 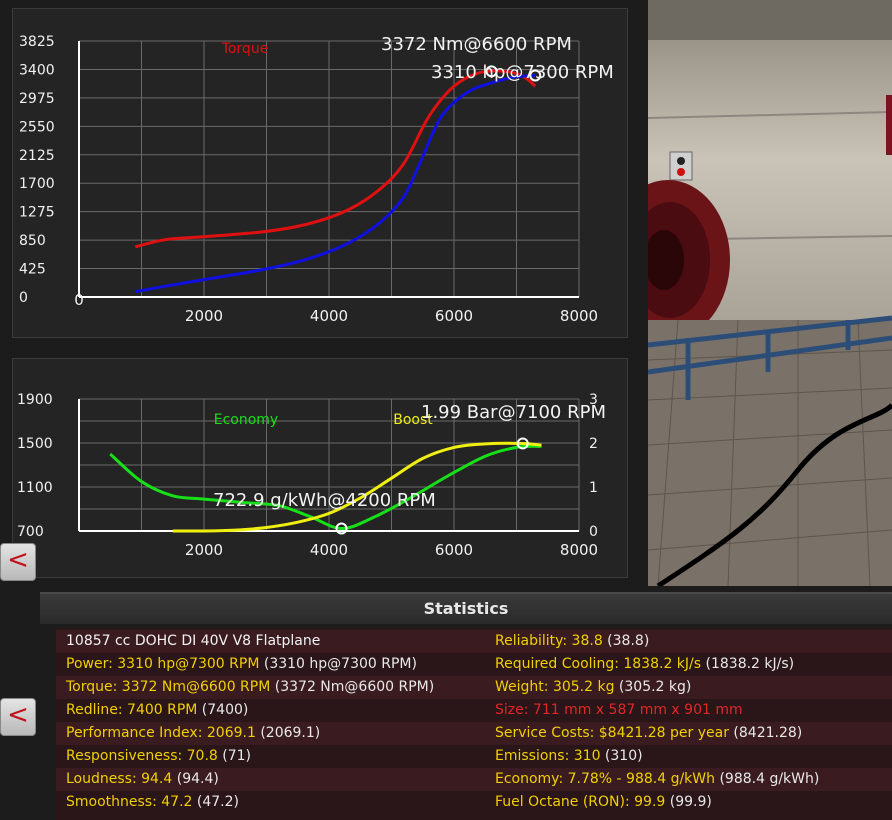 What do you see at coordinates (37, 184) in the screenshot?
I see `y-tick-label: 1700` at bounding box center [37, 184].